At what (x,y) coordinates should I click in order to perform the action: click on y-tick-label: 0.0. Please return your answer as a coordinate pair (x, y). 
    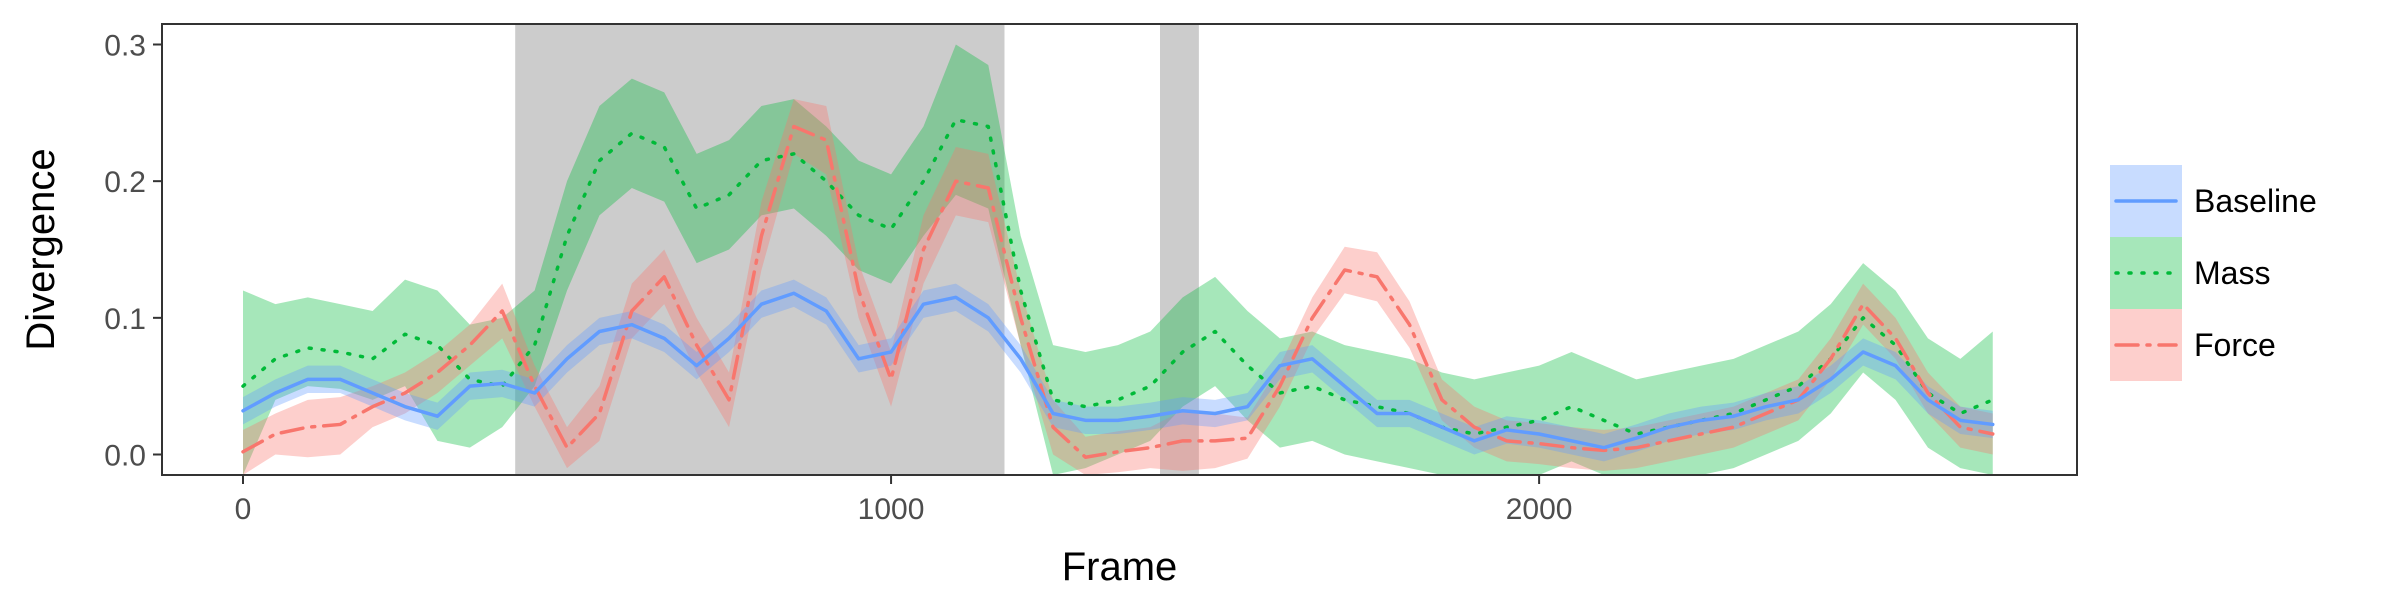
    Looking at the image, I should click on (125, 456).